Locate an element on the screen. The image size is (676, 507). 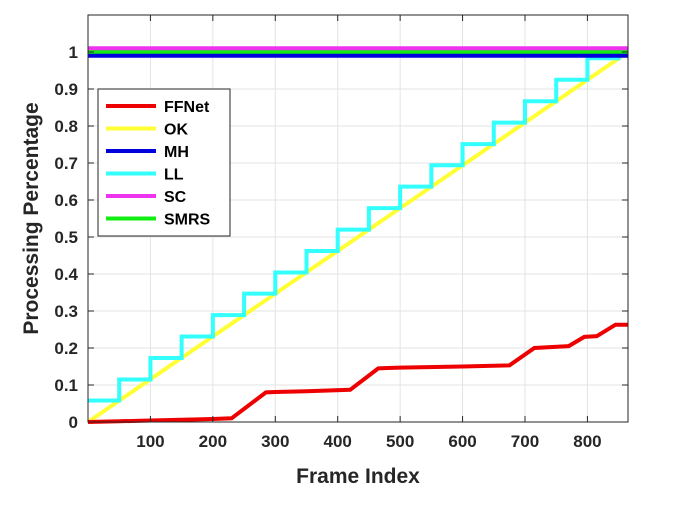
legend-label-ok: OK is located at coordinates (176, 130).